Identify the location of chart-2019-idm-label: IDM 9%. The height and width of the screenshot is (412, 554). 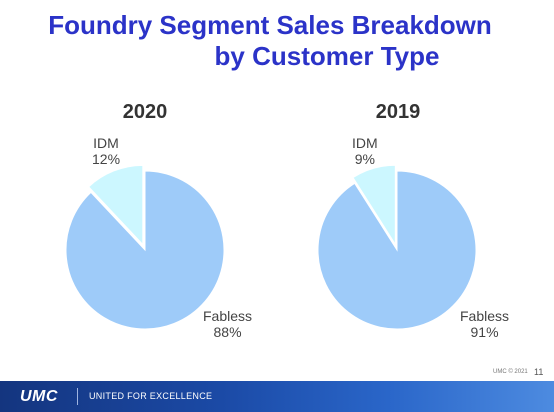
(365, 151).